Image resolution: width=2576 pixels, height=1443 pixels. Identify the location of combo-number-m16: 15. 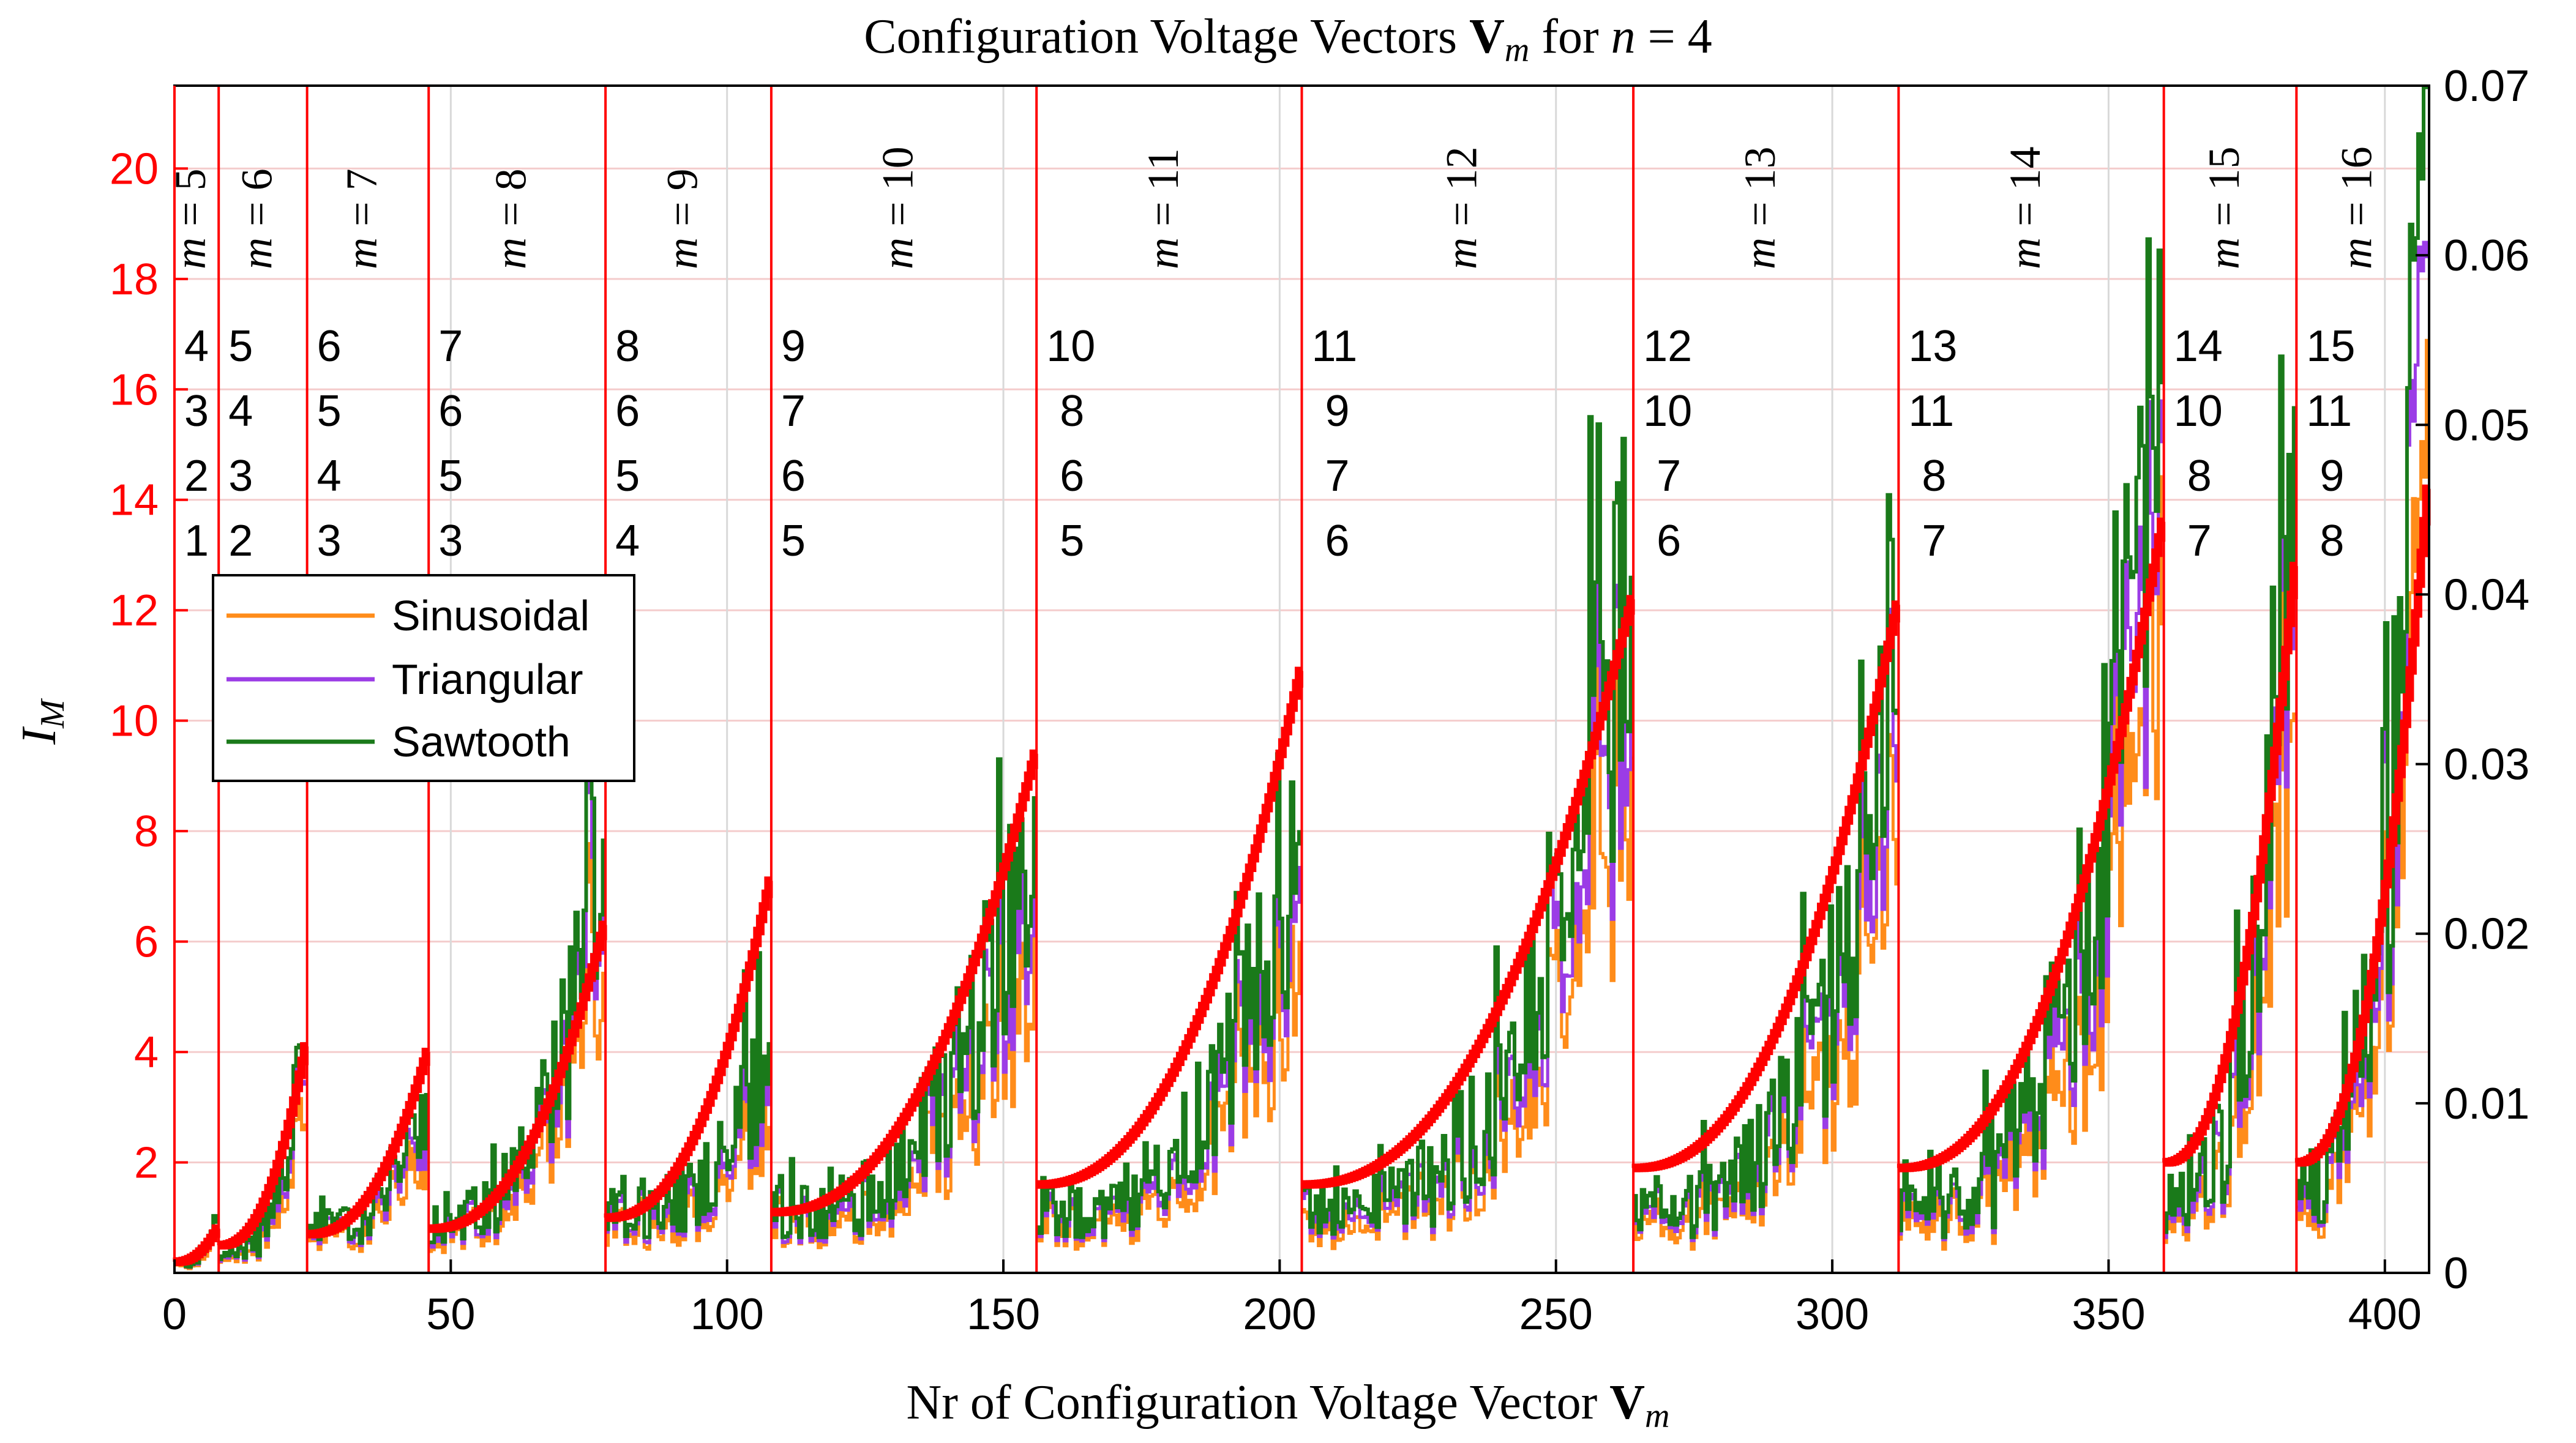
(2331, 346).